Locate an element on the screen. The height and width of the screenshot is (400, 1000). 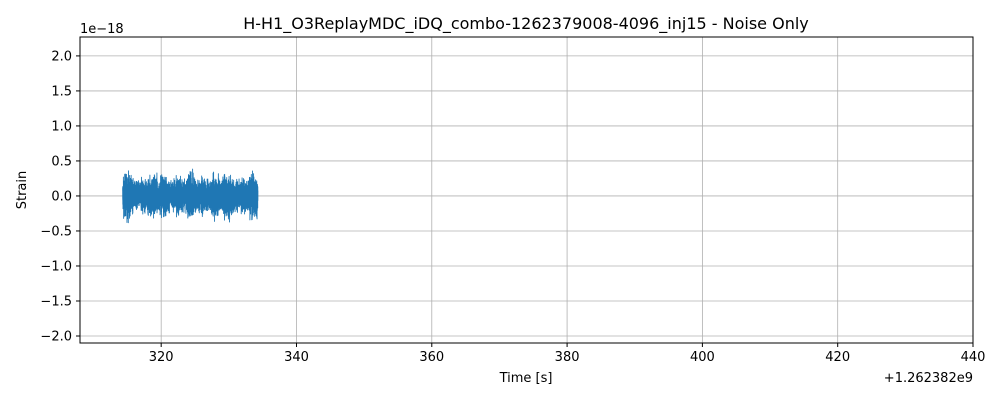
y-tick-label: −0.5 is located at coordinates (56, 231).